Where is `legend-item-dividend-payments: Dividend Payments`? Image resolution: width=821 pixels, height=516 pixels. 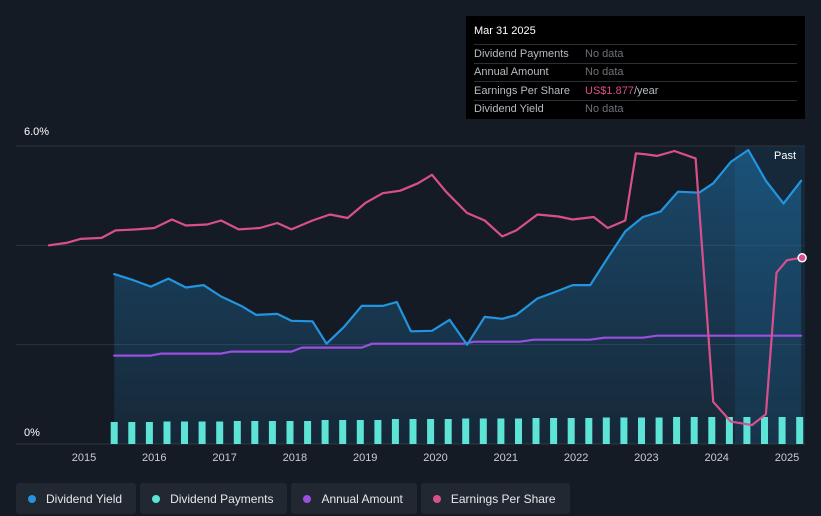
legend-item-dividend-payments: Dividend Payments is located at coordinates (214, 498).